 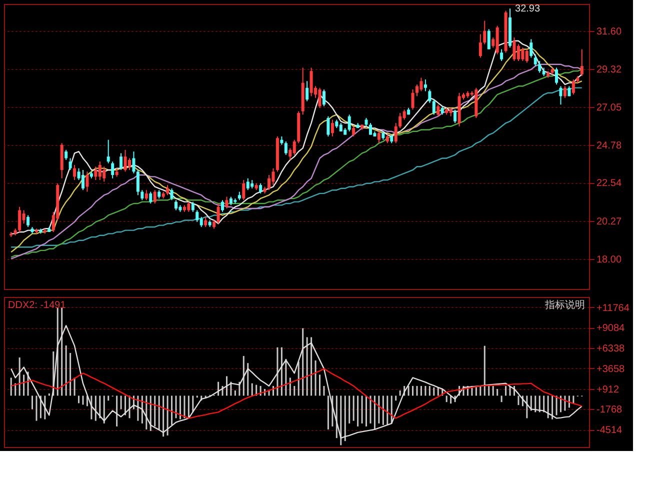 I want to click on annotation: 指标说明, so click(x=564, y=305).